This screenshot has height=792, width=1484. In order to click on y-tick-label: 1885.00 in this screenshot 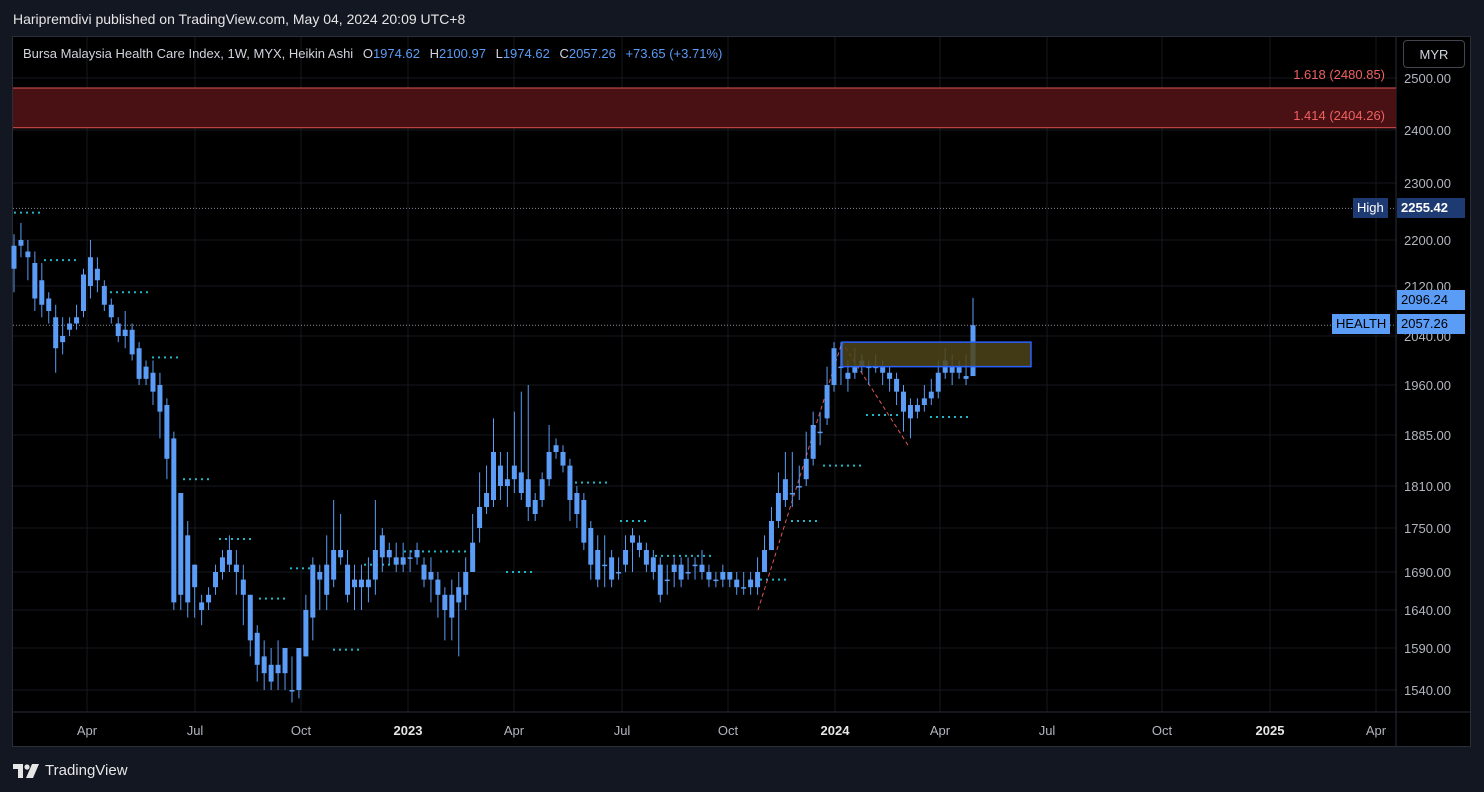, I will do `click(1427, 435)`.